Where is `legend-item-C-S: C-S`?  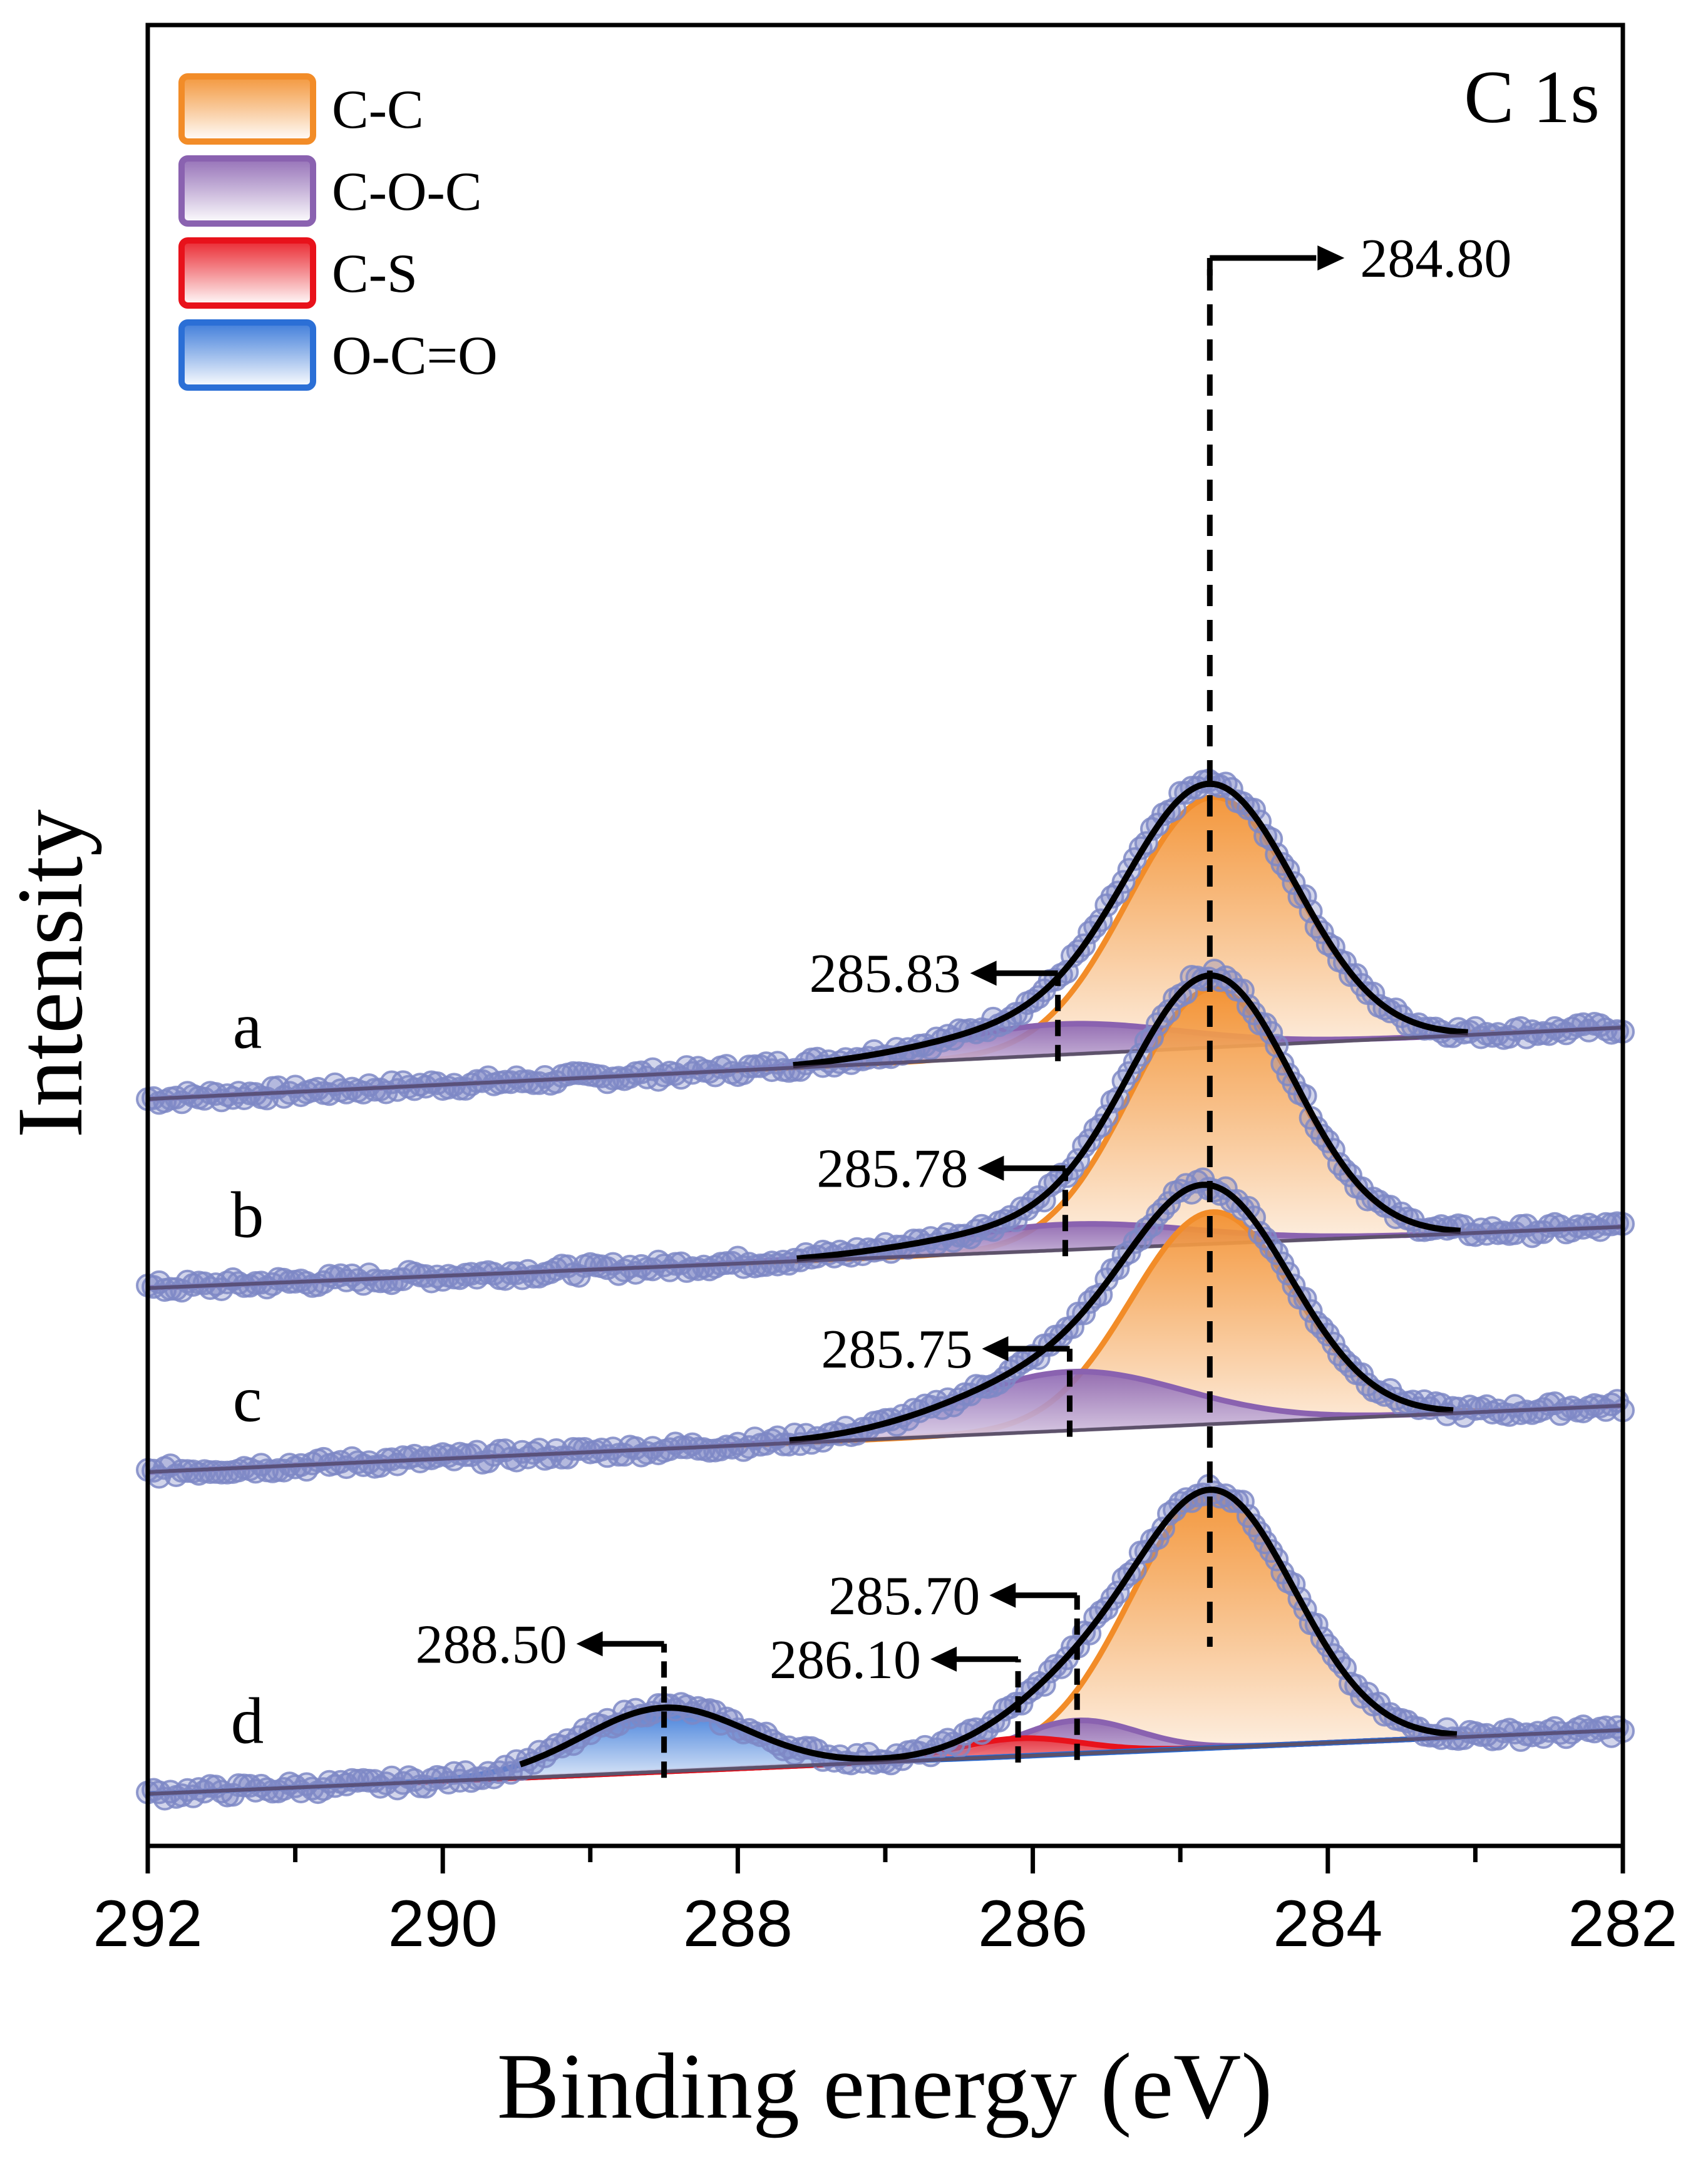 legend-item-C-S: C-S is located at coordinates (298, 273).